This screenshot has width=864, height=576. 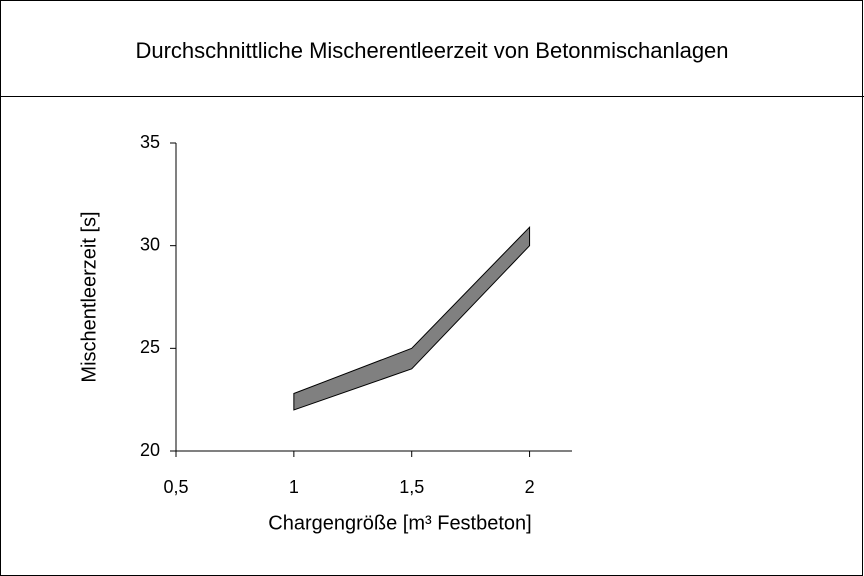 What do you see at coordinates (150, 142) in the screenshot?
I see `y-tick-label: 35` at bounding box center [150, 142].